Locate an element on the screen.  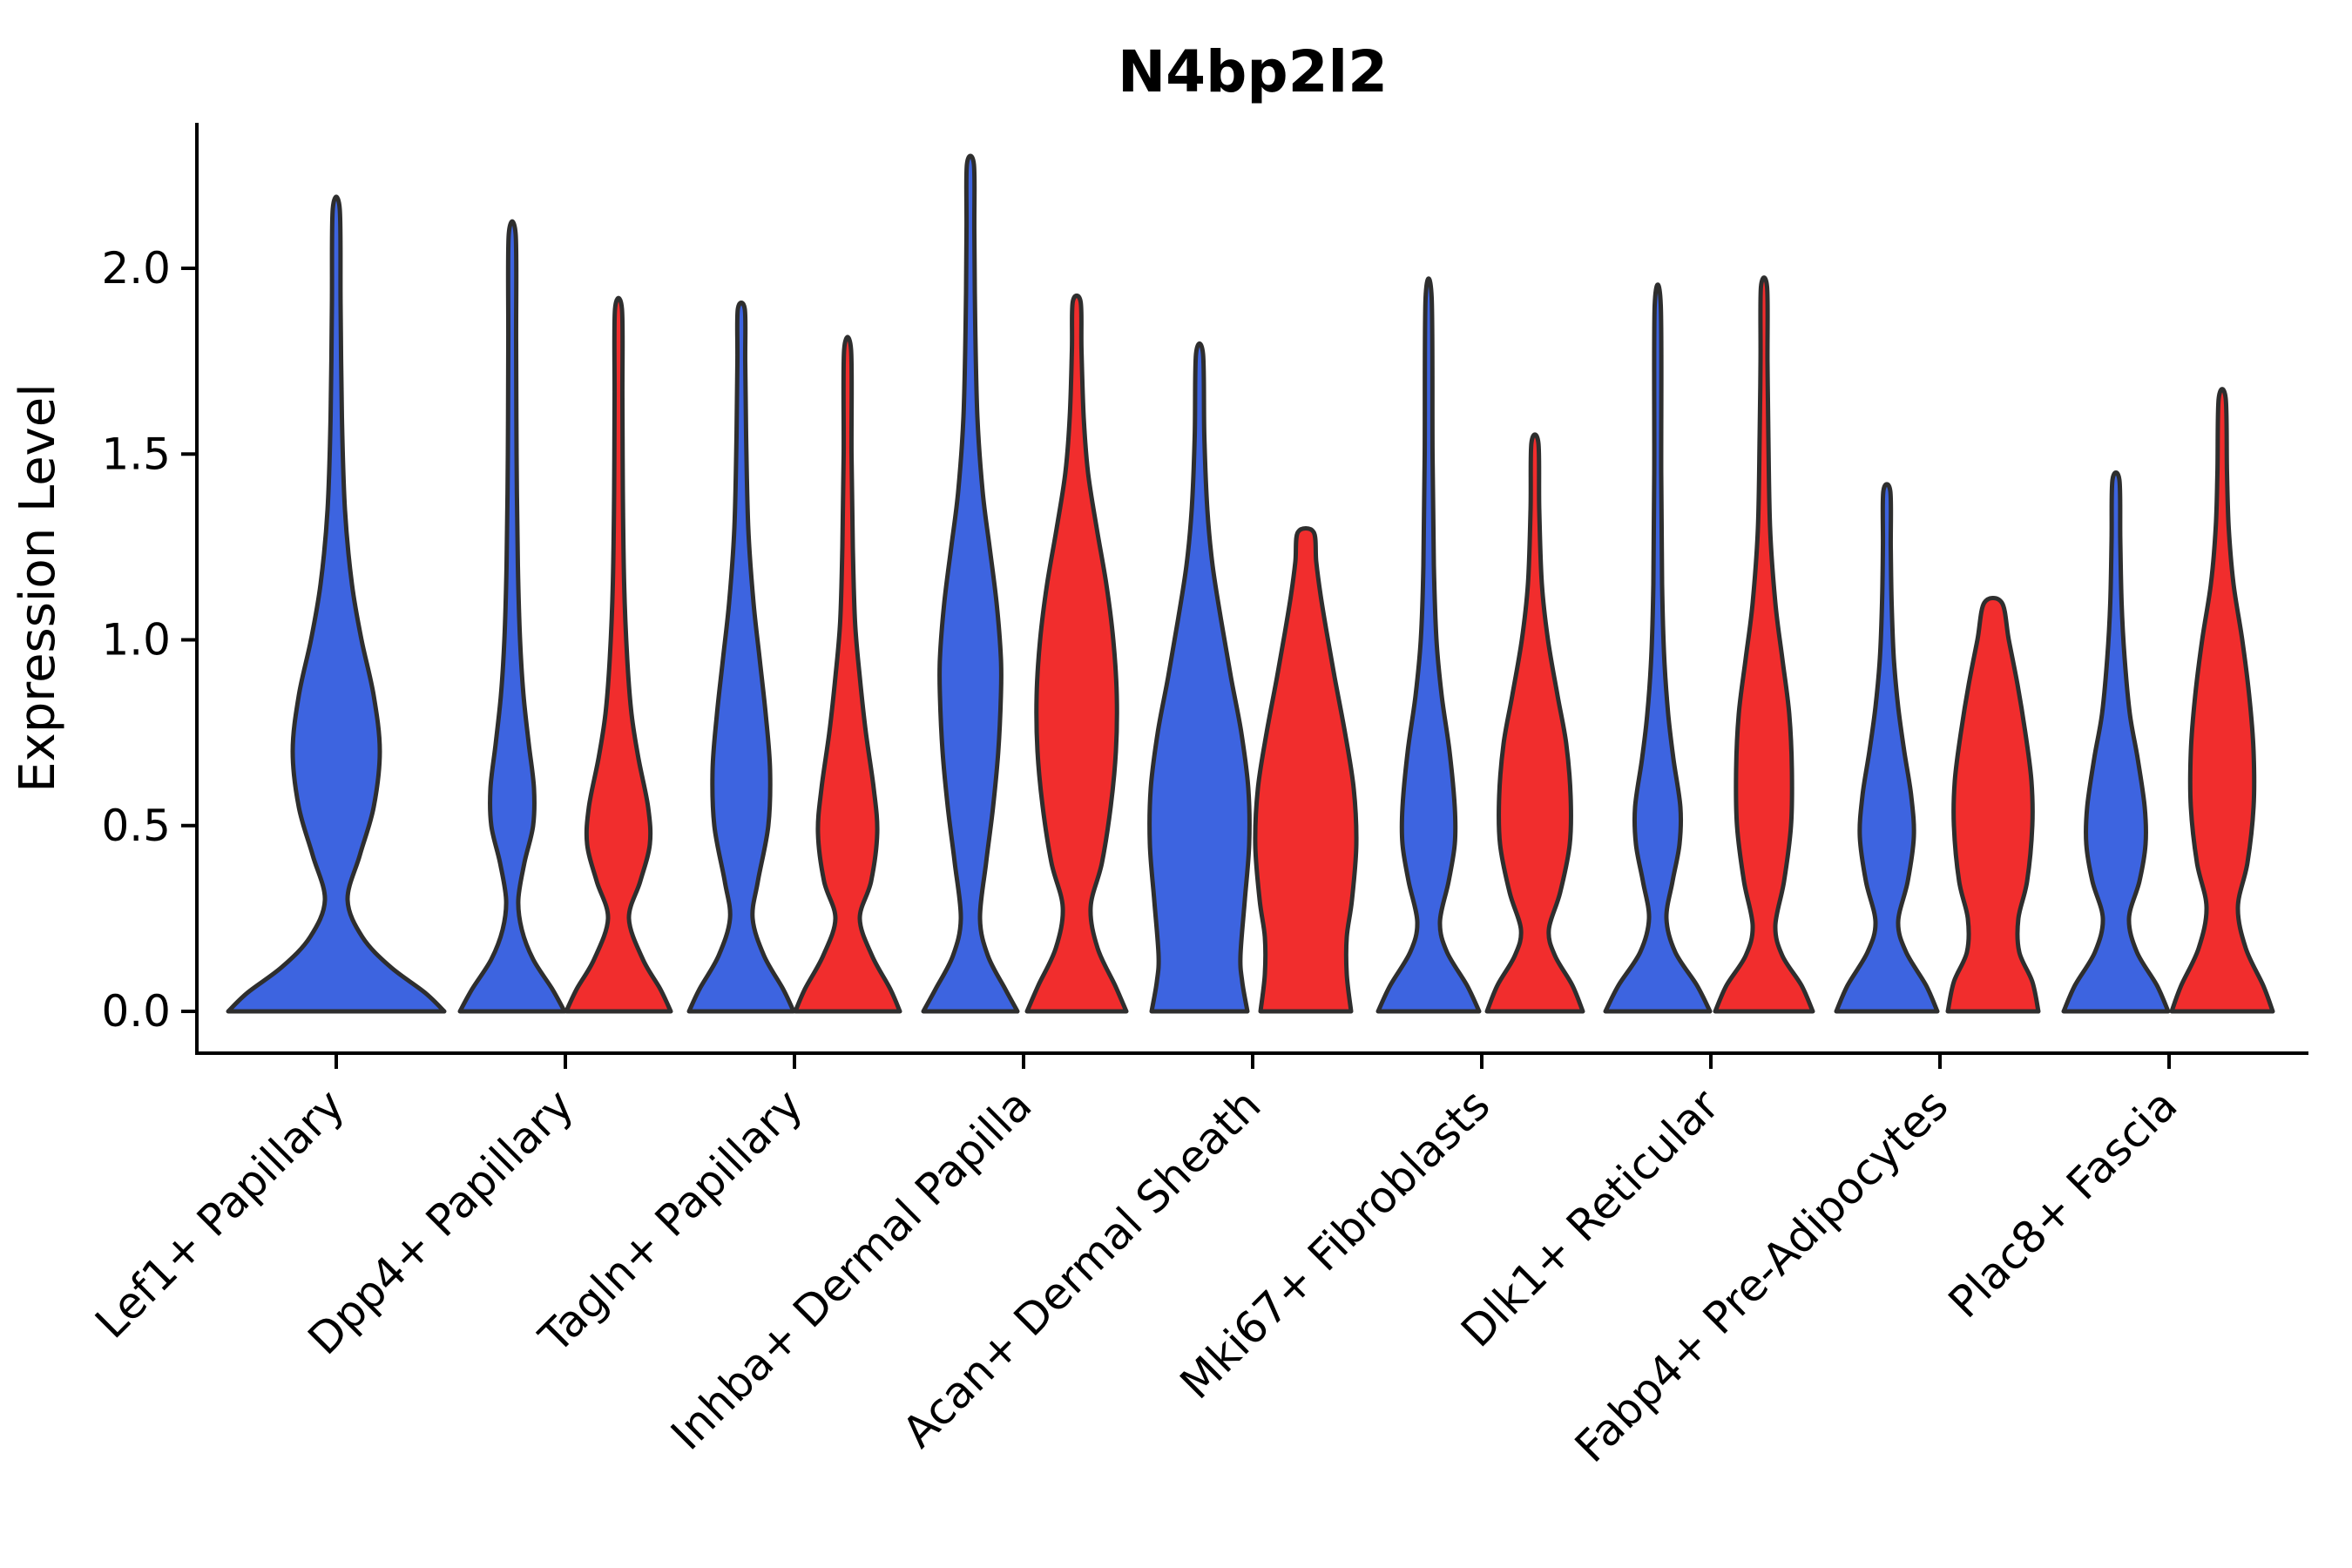
plot-title: N4bp2l2 is located at coordinates (1253, 71).